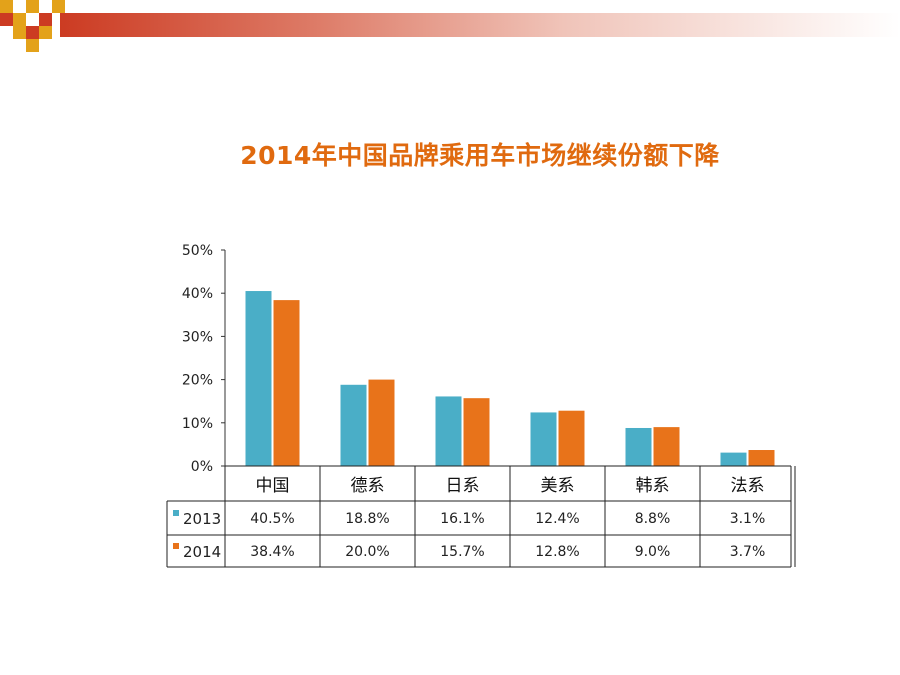 This screenshot has height=675, width=900. I want to click on category-label: 日系, so click(463, 486).